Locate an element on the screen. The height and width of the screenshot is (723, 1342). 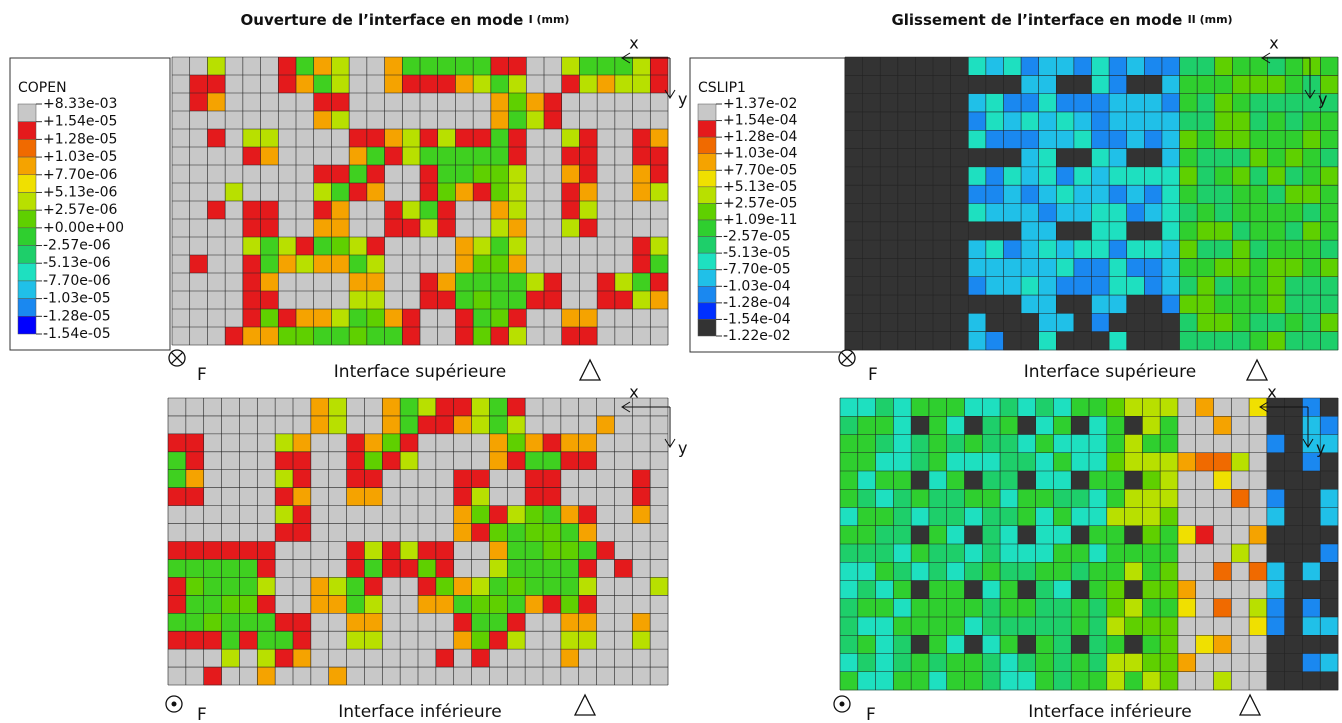
legend-label: +5.13e-05 is located at coordinates (760, 187).